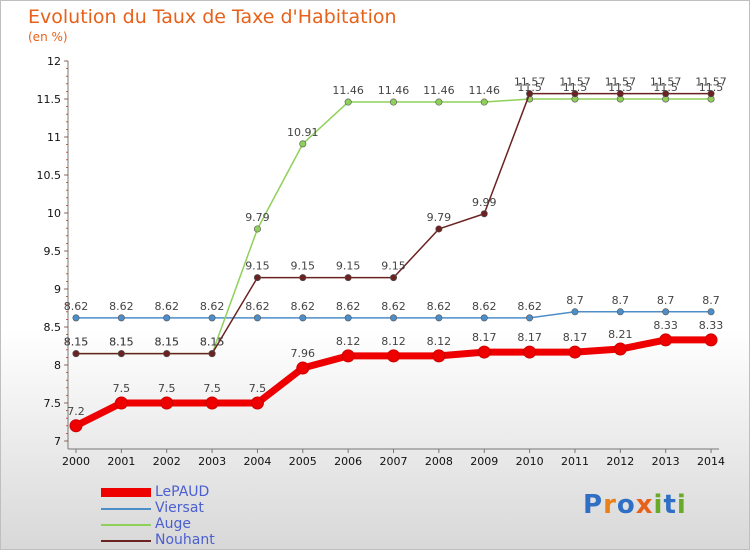  I want to click on y-tick-label: 8.5, so click(53, 327).